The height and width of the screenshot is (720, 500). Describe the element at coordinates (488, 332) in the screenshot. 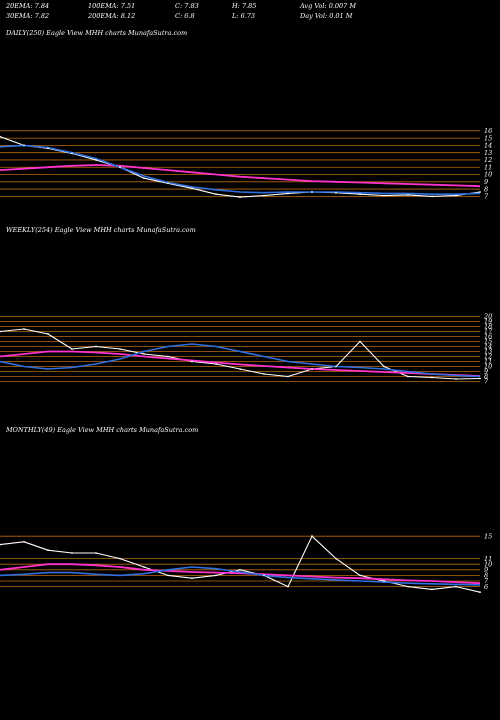

I see `weekly-y-tick-label: 17` at that location.